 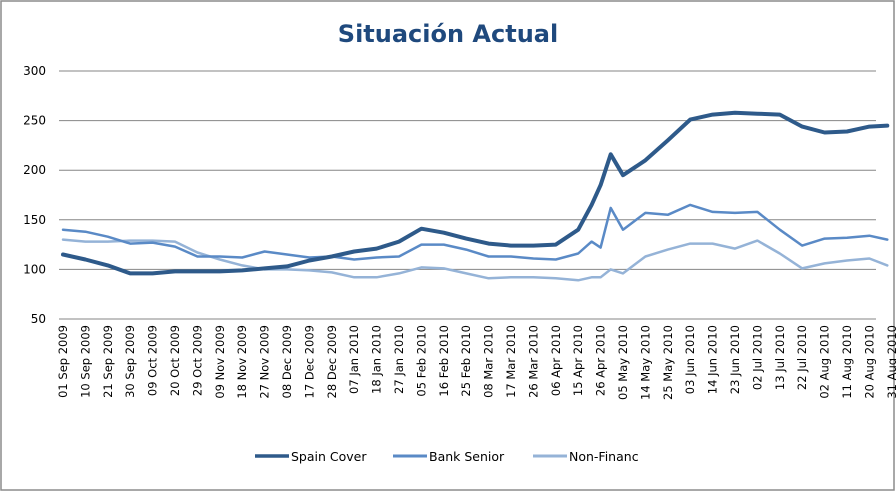 I want to click on legend: Spain Cover Bank Senior Non-Financ, so click(x=447, y=456).